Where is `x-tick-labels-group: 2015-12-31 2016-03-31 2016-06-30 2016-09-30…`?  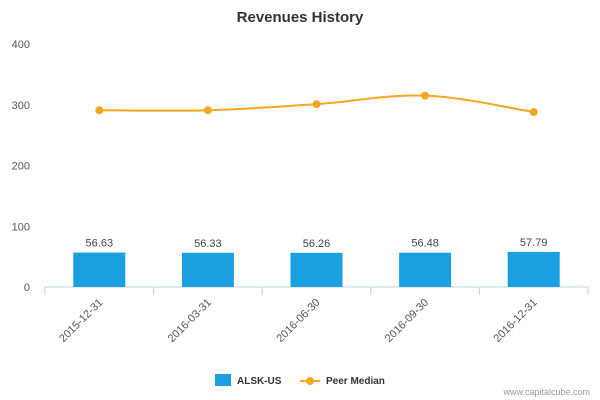 x-tick-labels-group: 2015-12-31 2016-03-31 2016-06-30 2016-09-30… is located at coordinates (298, 321).